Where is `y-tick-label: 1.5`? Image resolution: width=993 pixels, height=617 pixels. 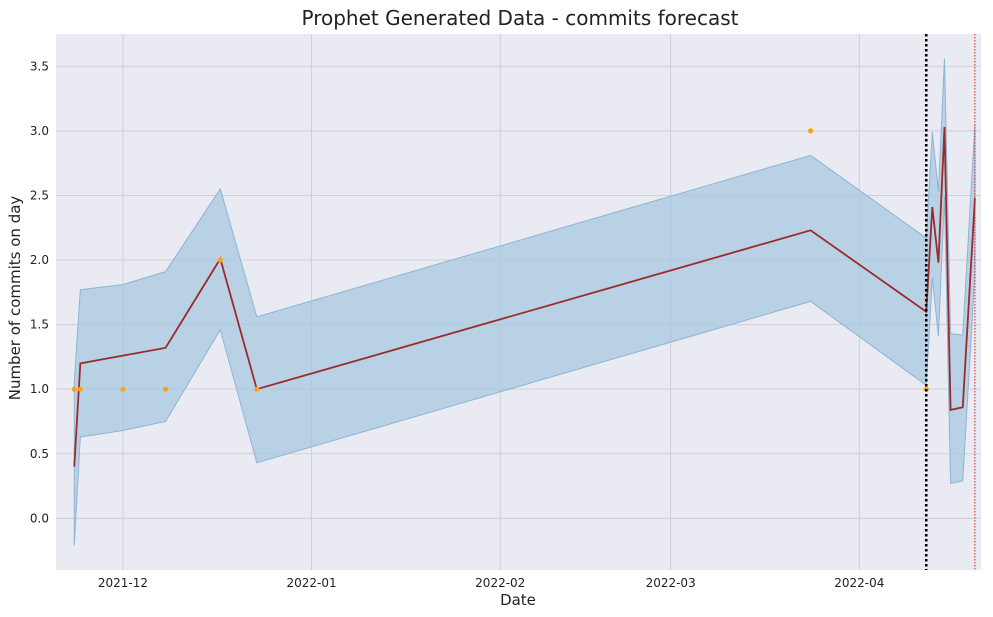 y-tick-label: 1.5 is located at coordinates (39, 325).